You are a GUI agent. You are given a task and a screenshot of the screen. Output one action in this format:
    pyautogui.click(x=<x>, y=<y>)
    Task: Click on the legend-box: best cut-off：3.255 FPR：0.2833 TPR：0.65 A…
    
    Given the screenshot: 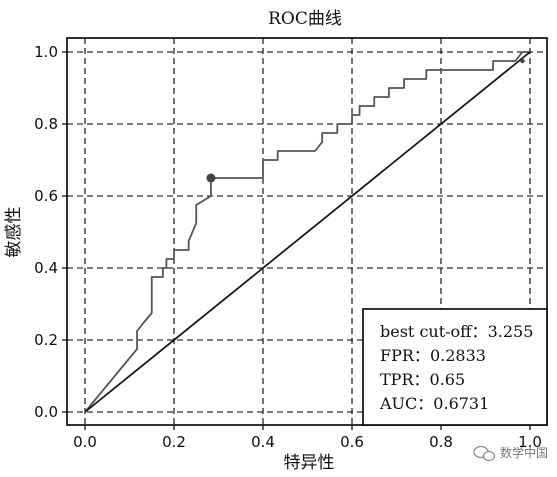 What is the action you would take?
    pyautogui.click(x=455, y=367)
    